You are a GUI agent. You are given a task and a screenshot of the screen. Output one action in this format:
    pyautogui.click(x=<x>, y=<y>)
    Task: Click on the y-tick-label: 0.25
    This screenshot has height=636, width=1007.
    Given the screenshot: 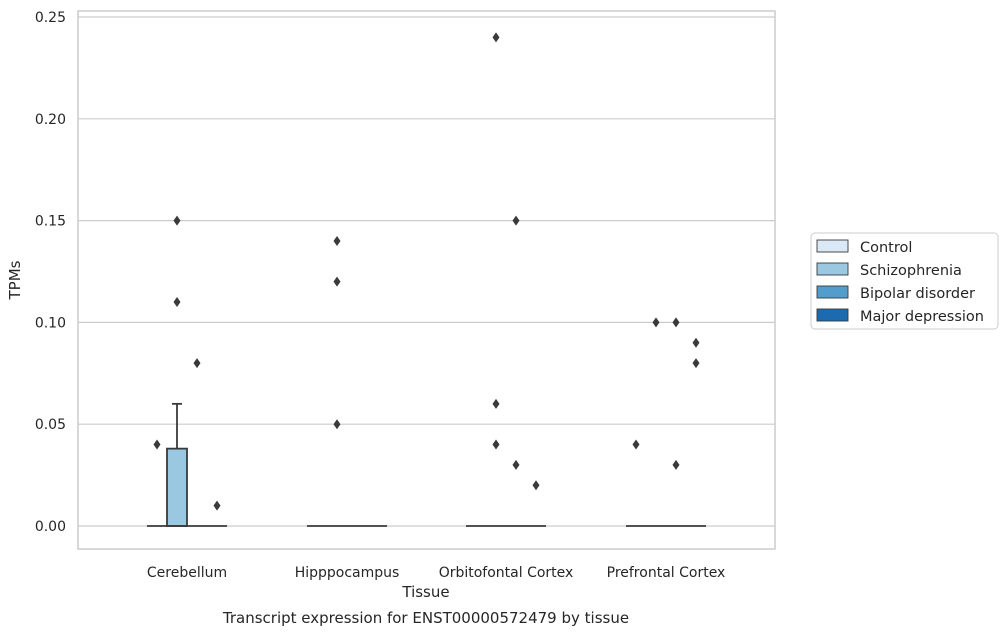 What is the action you would take?
    pyautogui.click(x=50, y=18)
    